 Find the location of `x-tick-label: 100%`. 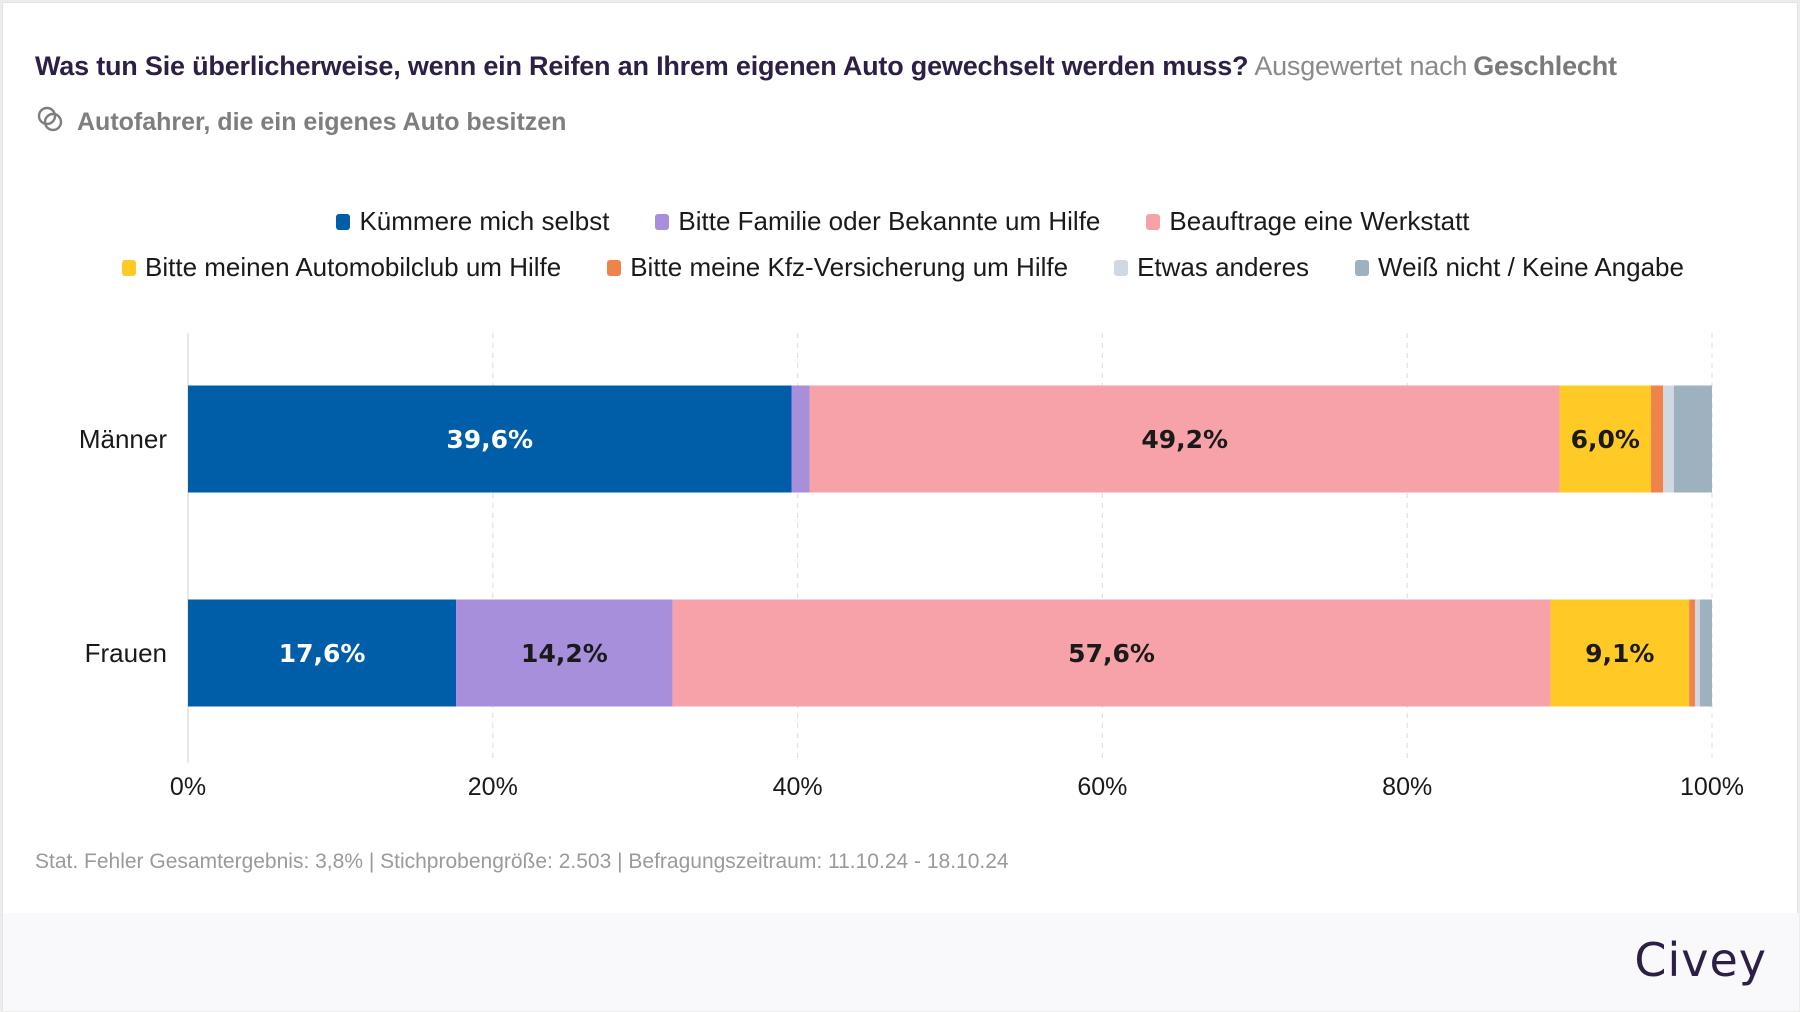

x-tick-label: 100% is located at coordinates (1712, 787).